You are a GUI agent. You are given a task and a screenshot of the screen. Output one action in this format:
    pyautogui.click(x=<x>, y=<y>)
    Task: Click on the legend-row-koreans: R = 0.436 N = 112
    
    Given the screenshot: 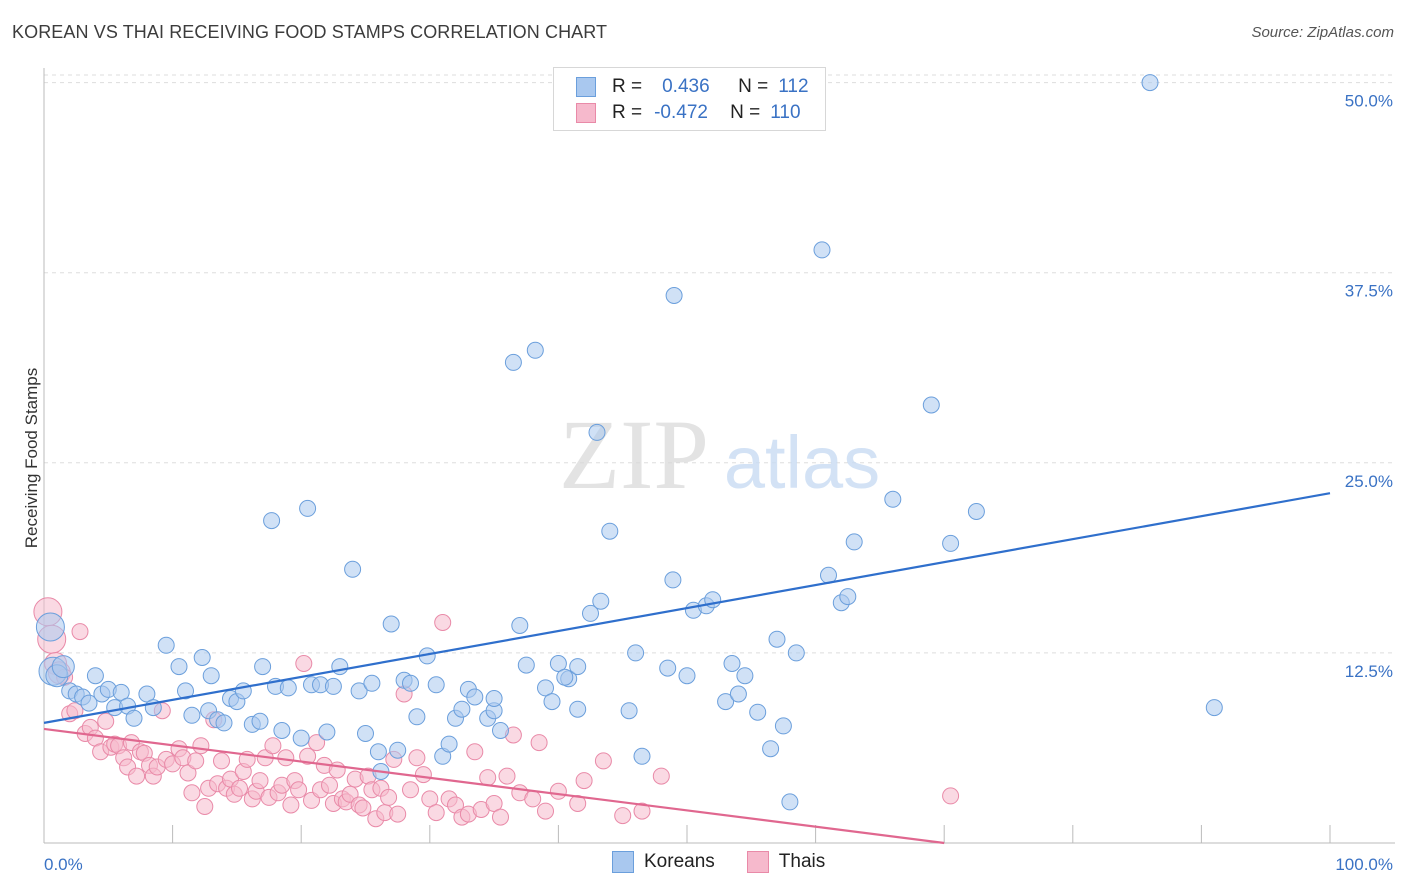 What is the action you would take?
    pyautogui.click(x=692, y=87)
    